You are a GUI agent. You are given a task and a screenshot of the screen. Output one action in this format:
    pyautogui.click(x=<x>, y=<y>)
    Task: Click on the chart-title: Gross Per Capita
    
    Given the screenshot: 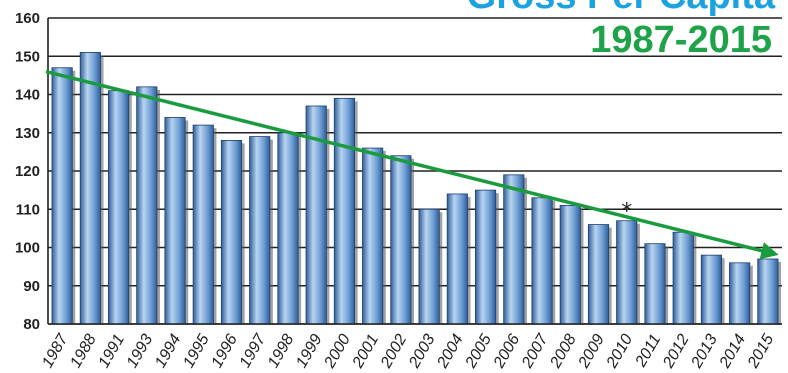 What is the action you would take?
    pyautogui.click(x=621, y=8)
    